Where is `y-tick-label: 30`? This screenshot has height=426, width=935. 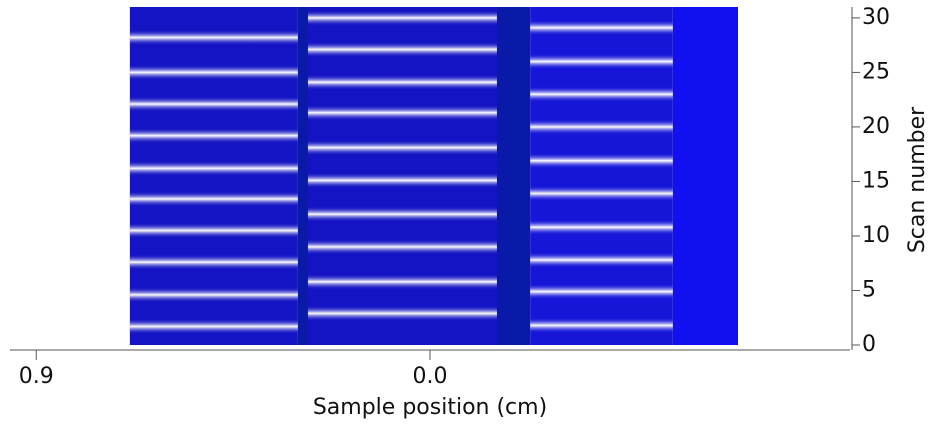
y-tick-label: 30 is located at coordinates (876, 17).